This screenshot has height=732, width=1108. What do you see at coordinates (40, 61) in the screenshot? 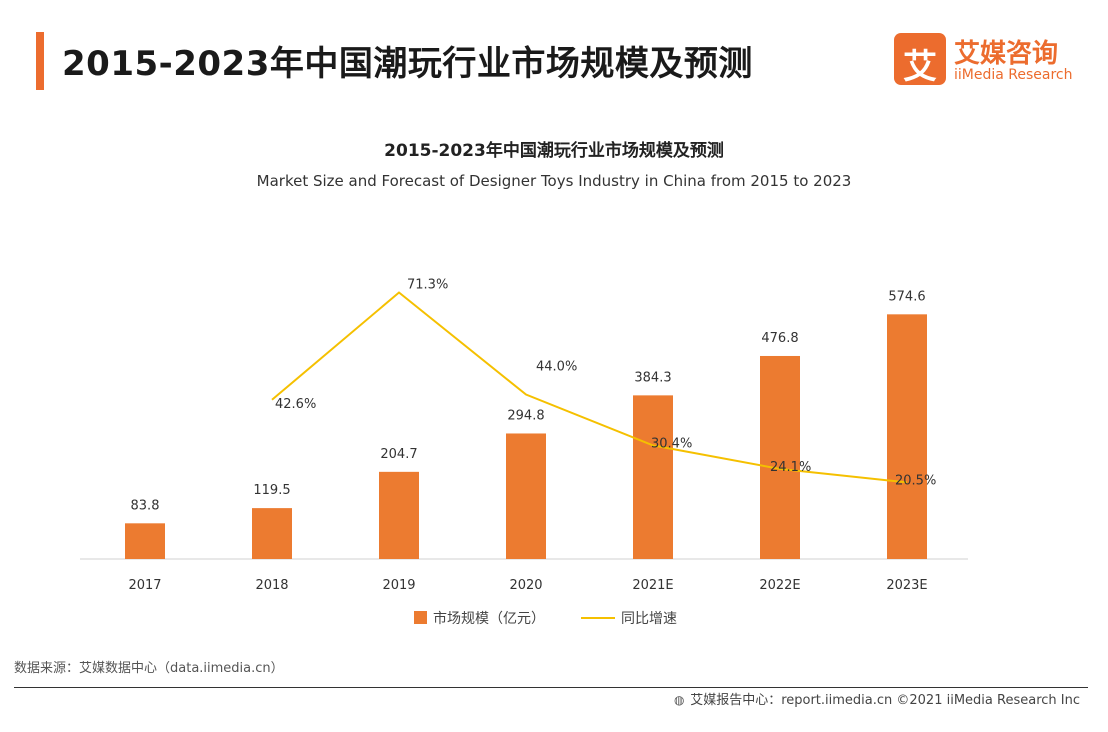
I see `title-accent-bar` at bounding box center [40, 61].